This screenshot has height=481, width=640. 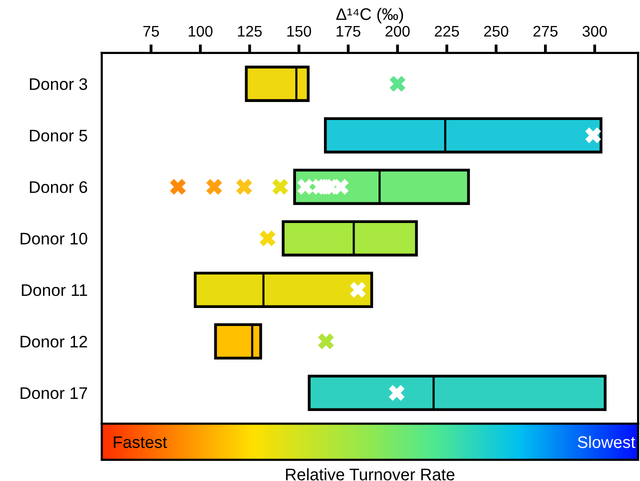 I want to click on text: Slowest, so click(x=607, y=442).